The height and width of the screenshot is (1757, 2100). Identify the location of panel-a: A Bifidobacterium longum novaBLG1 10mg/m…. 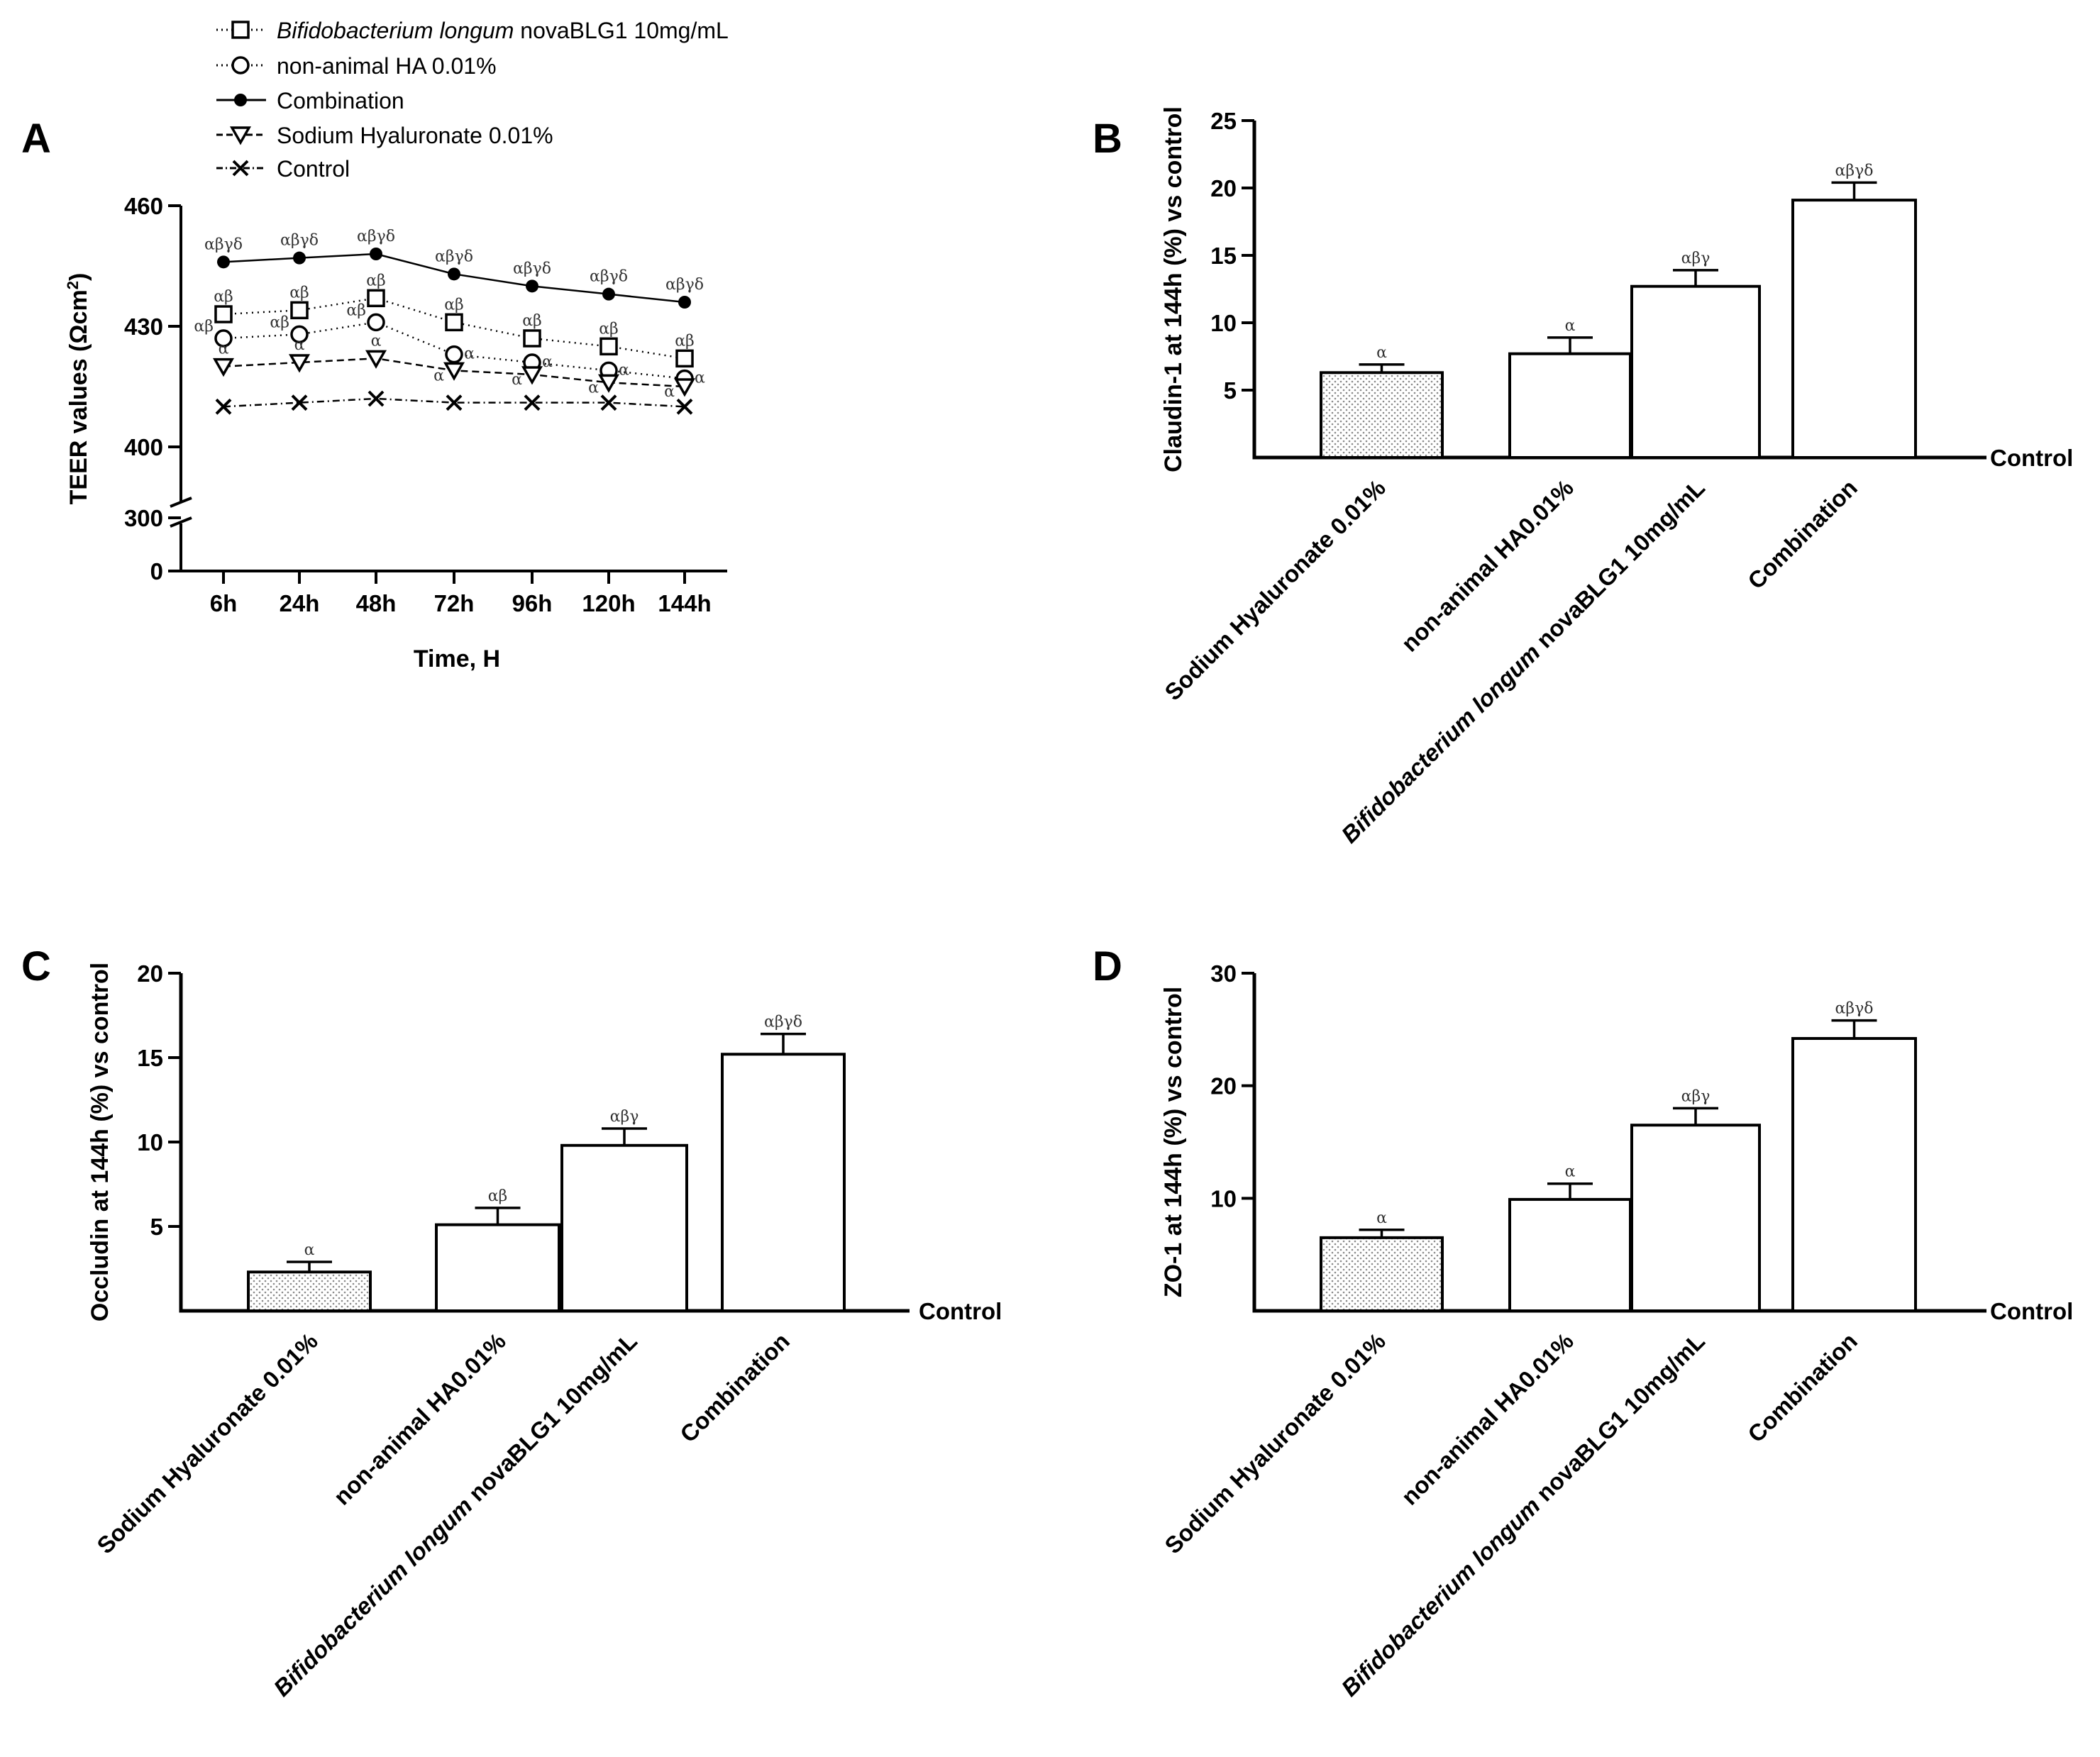
(375, 345).